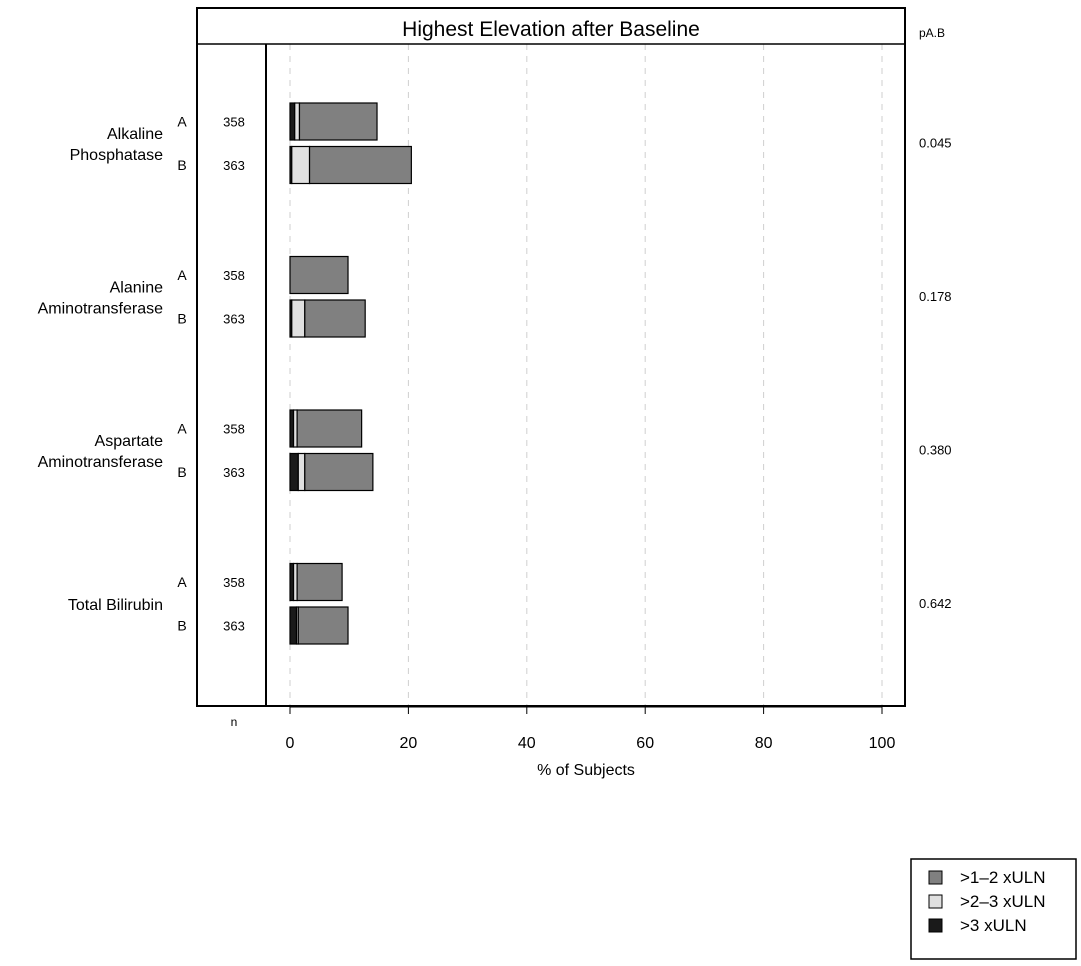 The image size is (1081, 966). What do you see at coordinates (495, 450) in the screenshot?
I see `group-2: Aspartate Aminotransferase 0.380 A 358 B 363` at bounding box center [495, 450].